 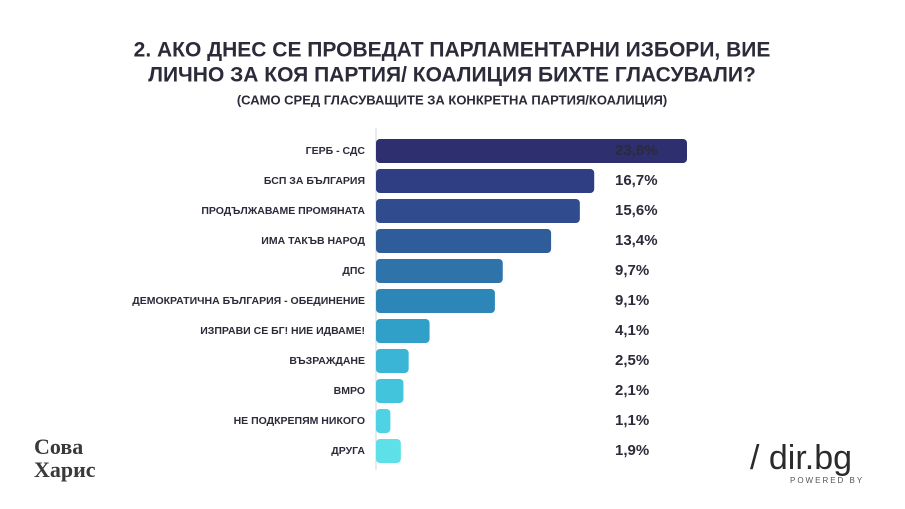 I want to click on value-label: 9,1%, so click(x=632, y=300).